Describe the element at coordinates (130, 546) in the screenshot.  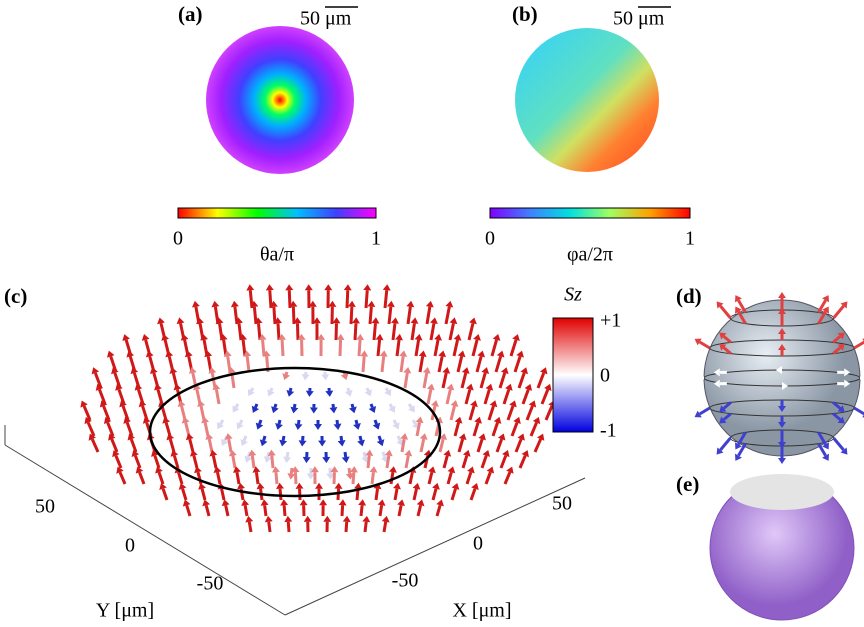
I see `y-tick-label: 0` at that location.